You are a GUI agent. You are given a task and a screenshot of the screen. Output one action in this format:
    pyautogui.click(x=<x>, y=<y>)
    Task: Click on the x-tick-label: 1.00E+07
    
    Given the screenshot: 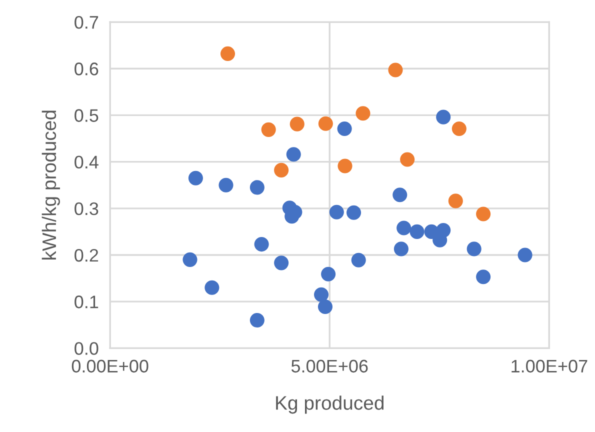 What is the action you would take?
    pyautogui.click(x=550, y=366)
    